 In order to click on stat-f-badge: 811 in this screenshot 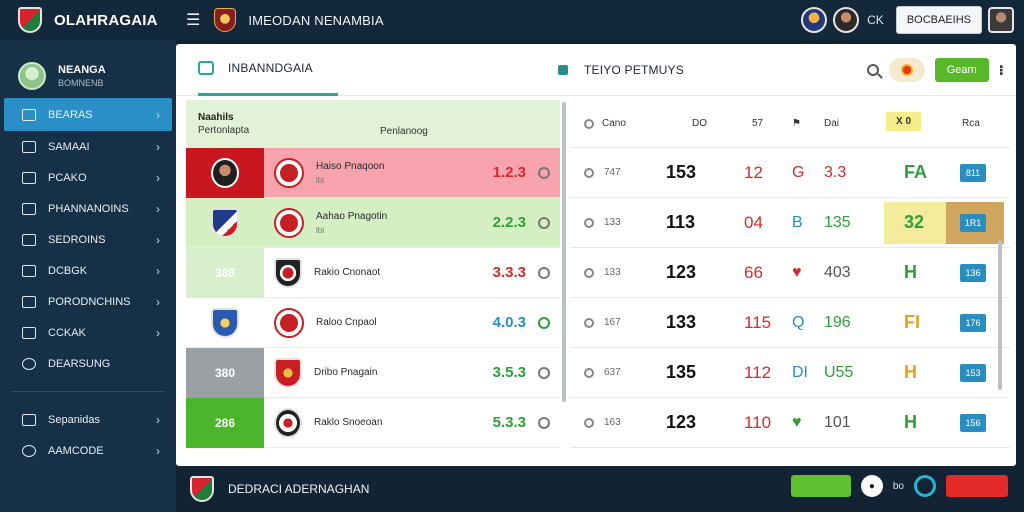, I will do `click(973, 172)`.